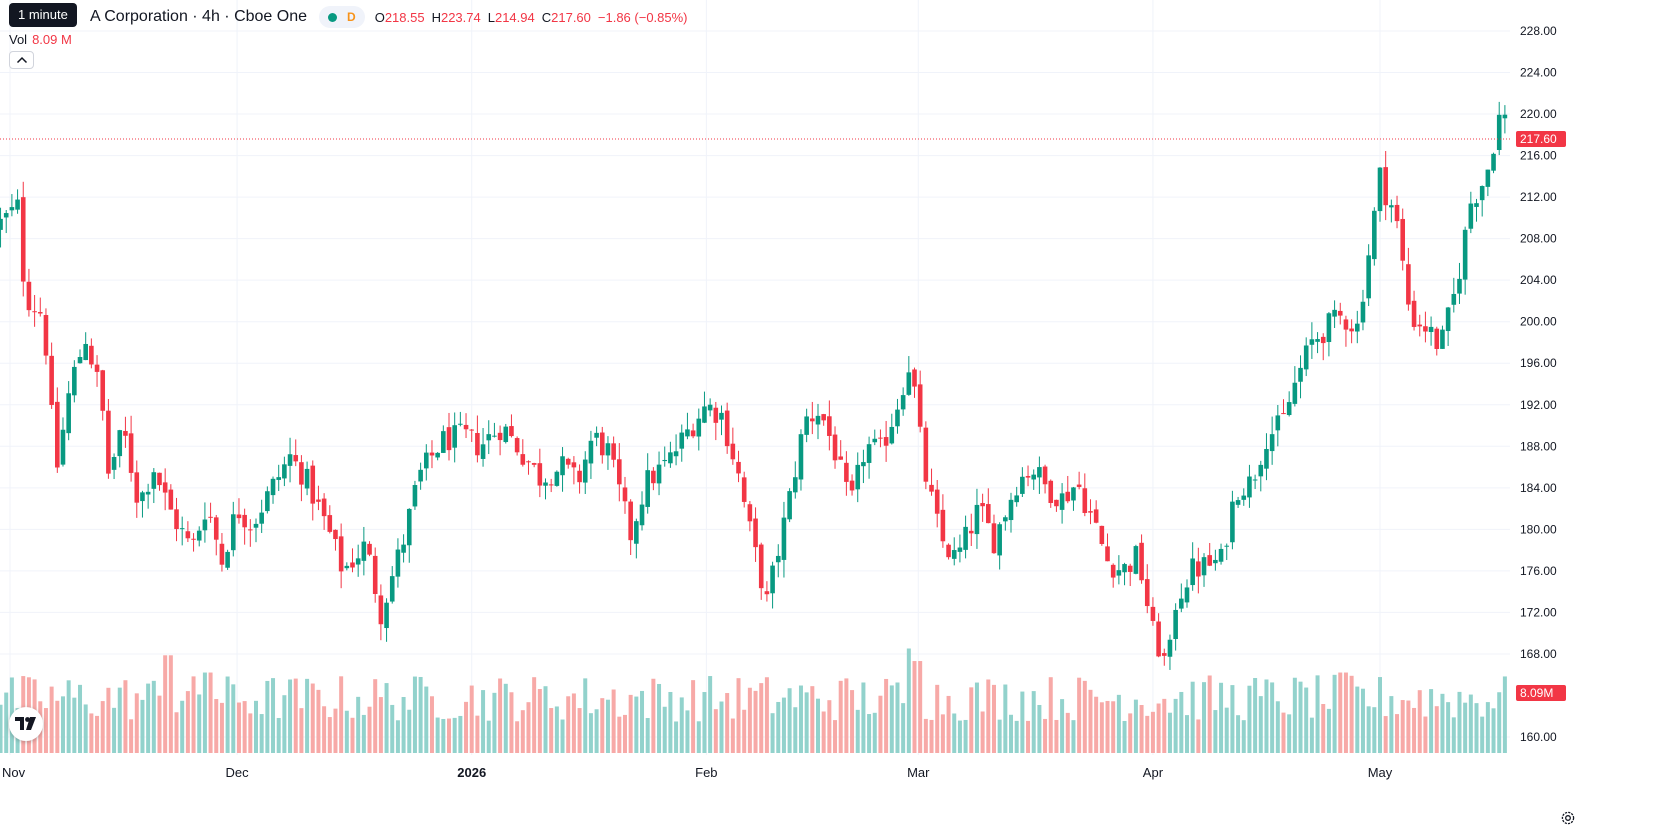 This screenshot has width=1678, height=835. I want to click on price-tick-label: 212.00, so click(1538, 197).